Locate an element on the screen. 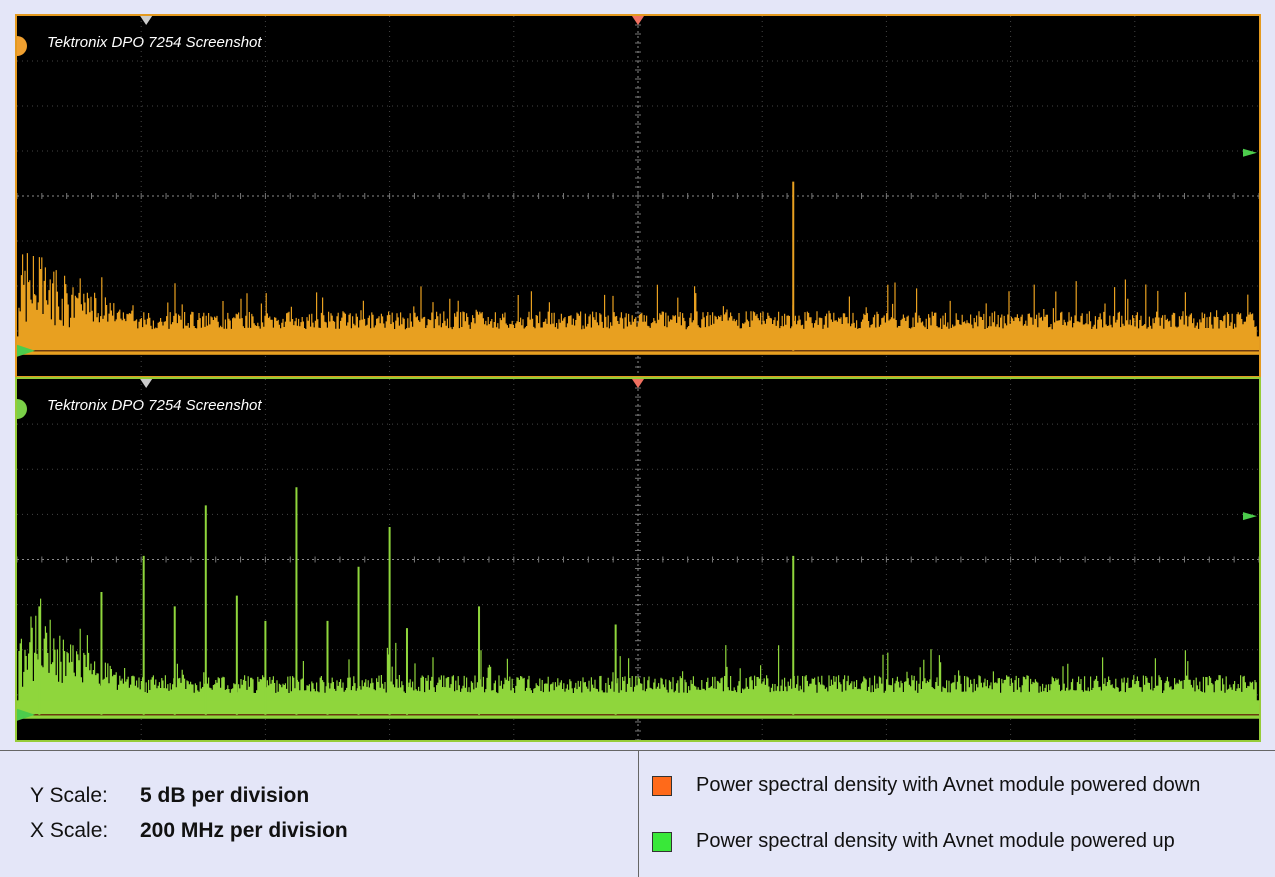 The image size is (1275, 877). legend-swatch-orange is located at coordinates (662, 786).